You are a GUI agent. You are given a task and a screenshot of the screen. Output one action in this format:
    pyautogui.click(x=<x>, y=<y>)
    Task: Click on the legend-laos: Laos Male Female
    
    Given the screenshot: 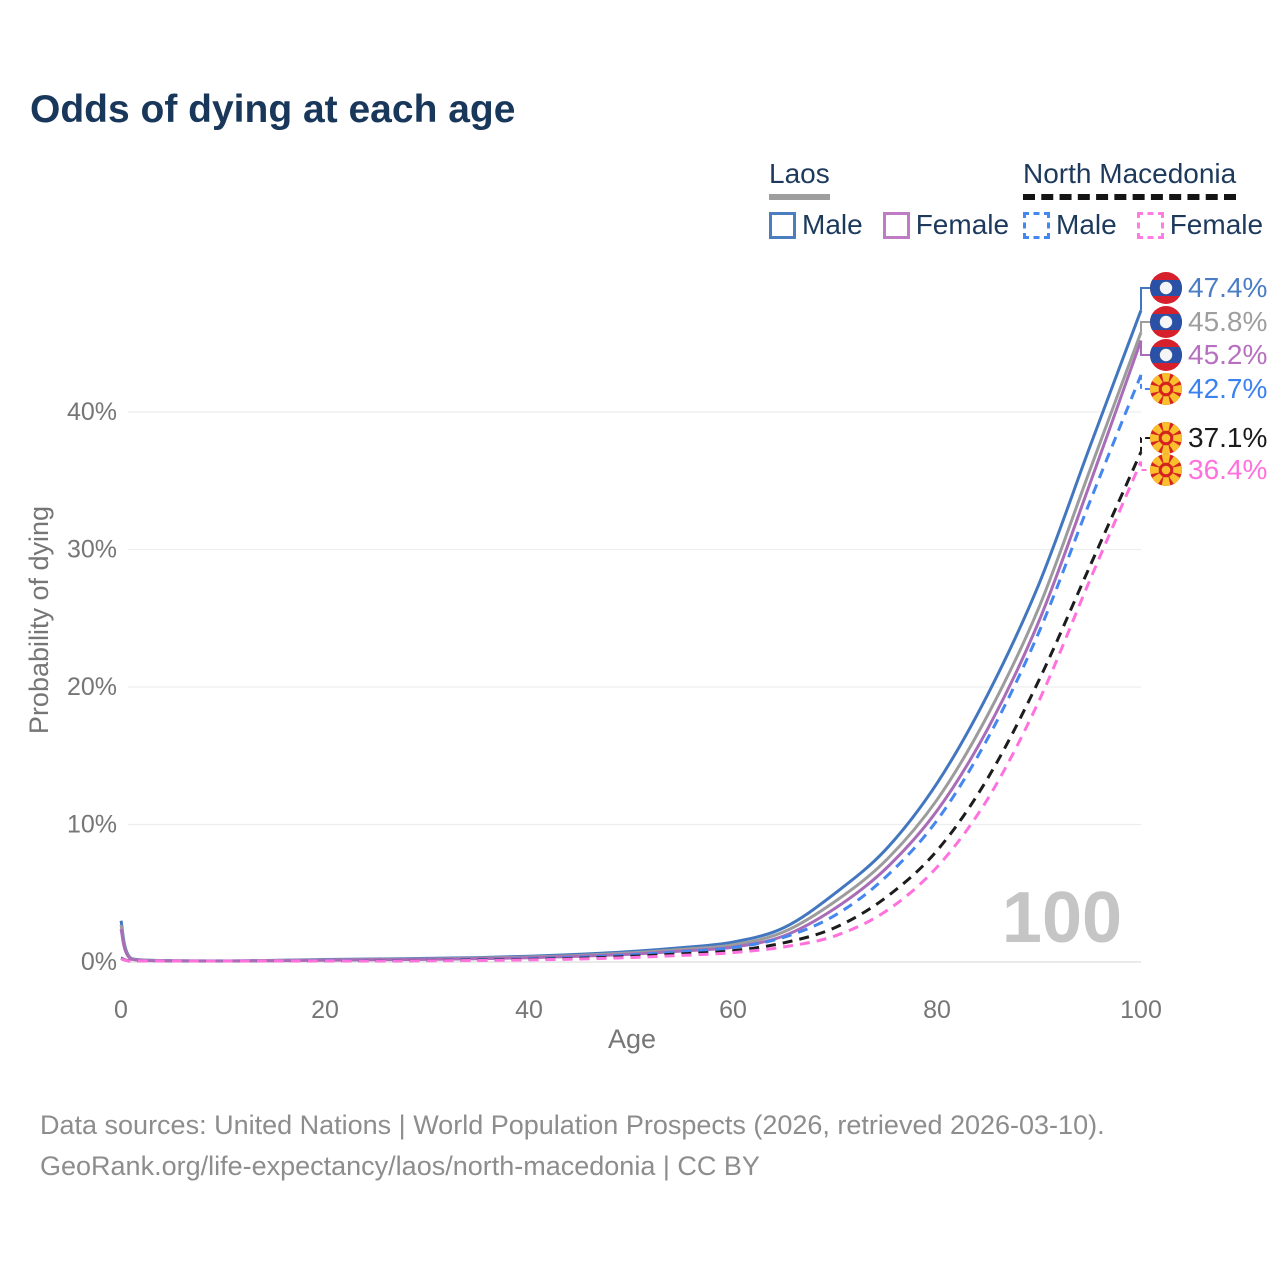 What is the action you would take?
    pyautogui.click(x=899, y=199)
    